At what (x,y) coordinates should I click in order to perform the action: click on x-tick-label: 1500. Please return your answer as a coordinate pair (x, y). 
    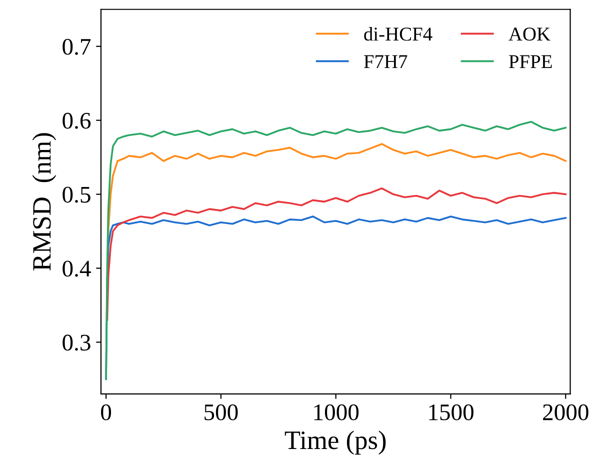
    Looking at the image, I should click on (451, 412).